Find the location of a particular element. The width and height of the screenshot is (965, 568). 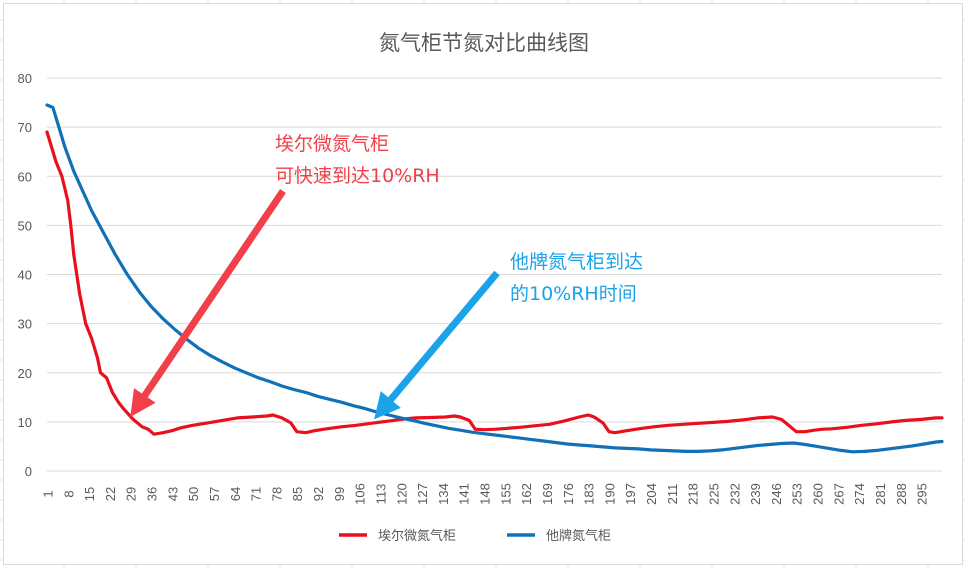

x-tick-label: 197 is located at coordinates (630, 494).